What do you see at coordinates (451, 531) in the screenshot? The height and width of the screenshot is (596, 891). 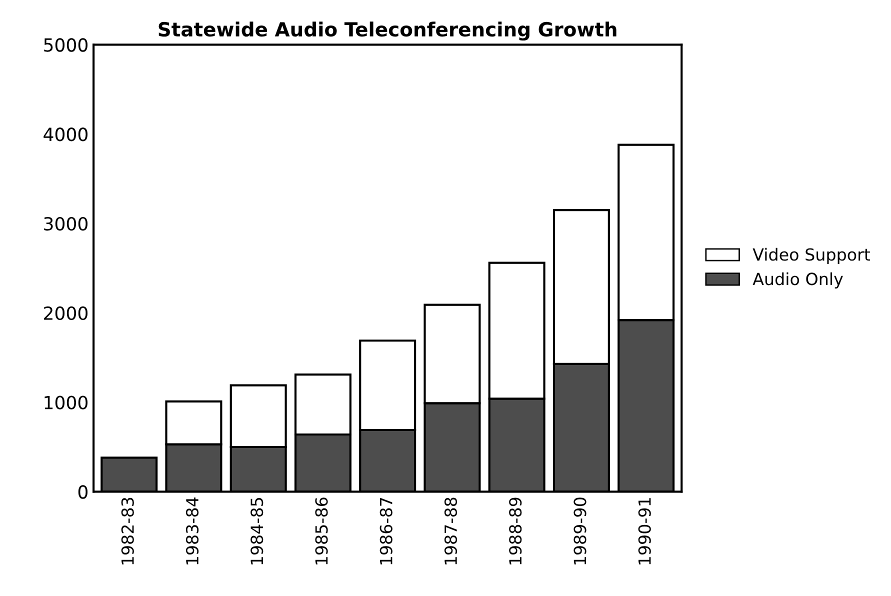 I see `x-tick-label: 1987-88` at bounding box center [451, 531].